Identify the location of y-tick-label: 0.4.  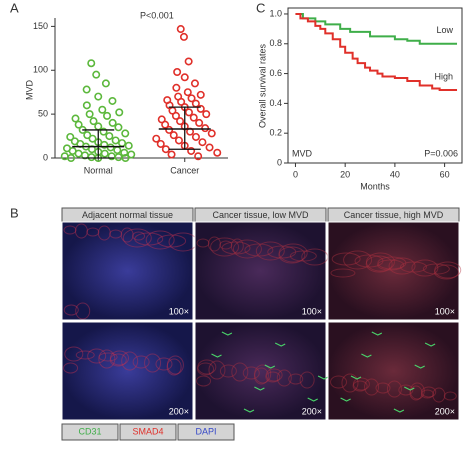
(275, 103).